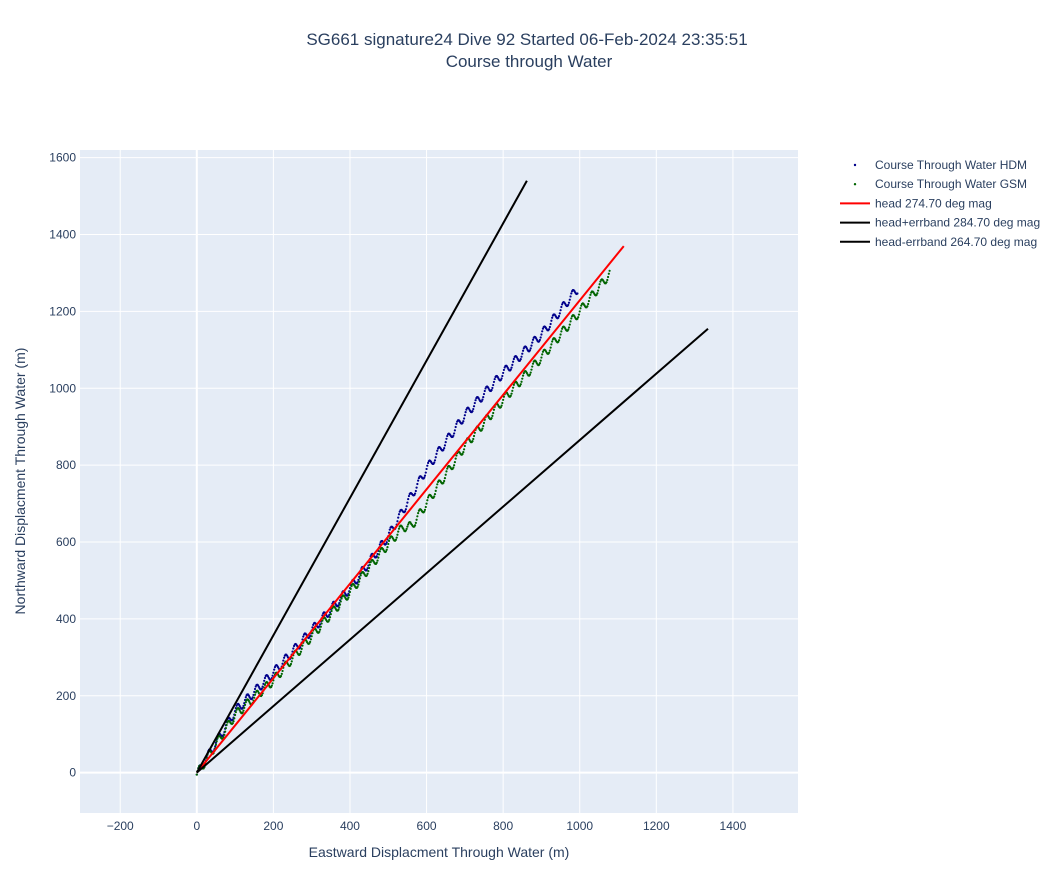  Describe the element at coordinates (62, 158) in the screenshot. I see `y-tick-label: 1600` at that location.